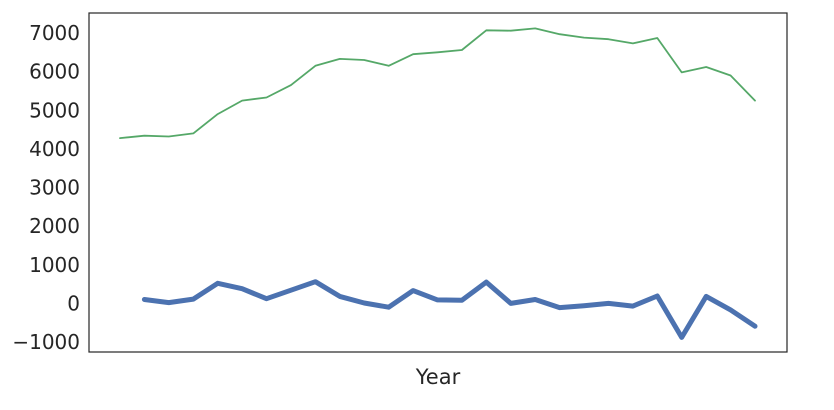  I want to click on y-tick-label: 5000, so click(54, 110).